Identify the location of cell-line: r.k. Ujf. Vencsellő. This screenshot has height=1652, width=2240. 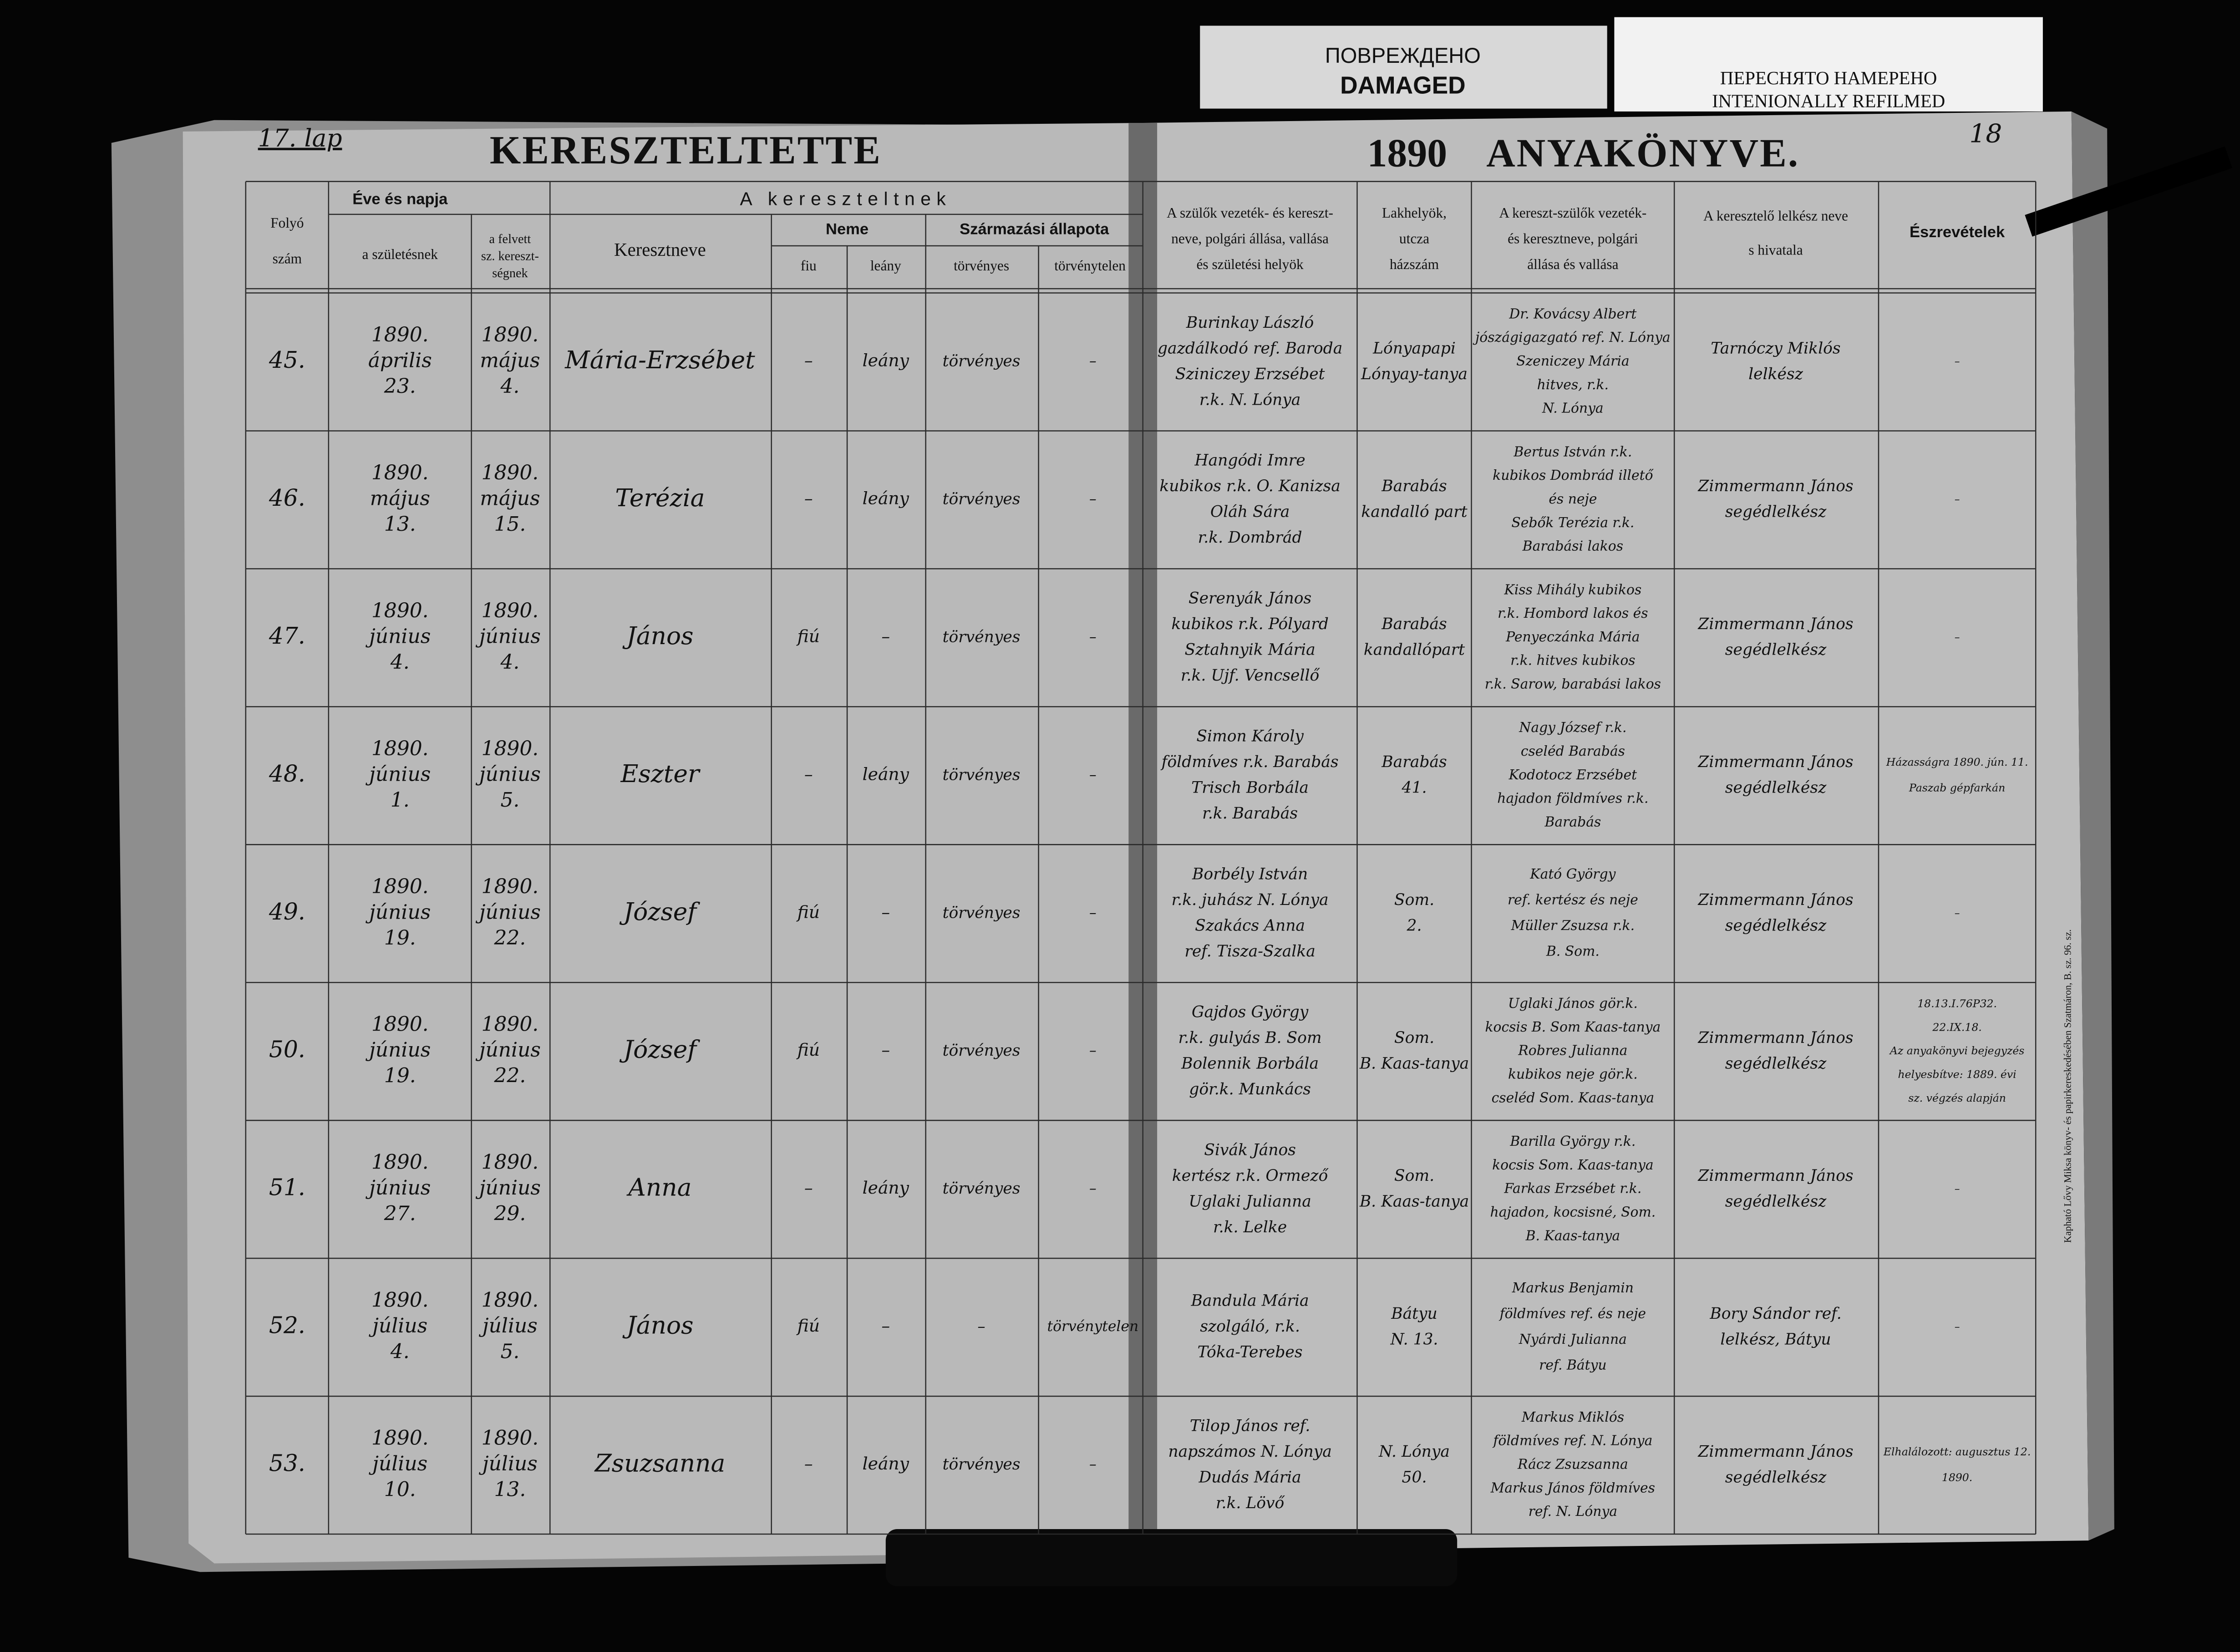
(1251, 675).